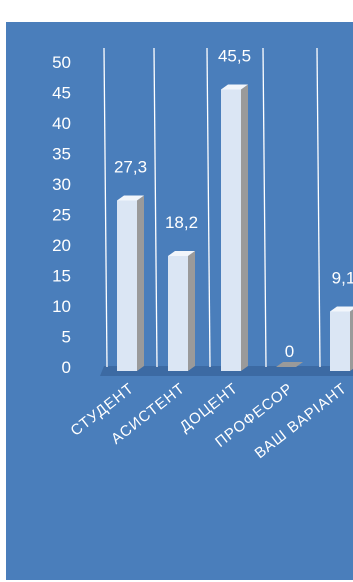 Image resolution: width=353 pixels, height=582 pixels. What do you see at coordinates (61, 154) in the screenshot?
I see `y-tick-label: 35` at bounding box center [61, 154].